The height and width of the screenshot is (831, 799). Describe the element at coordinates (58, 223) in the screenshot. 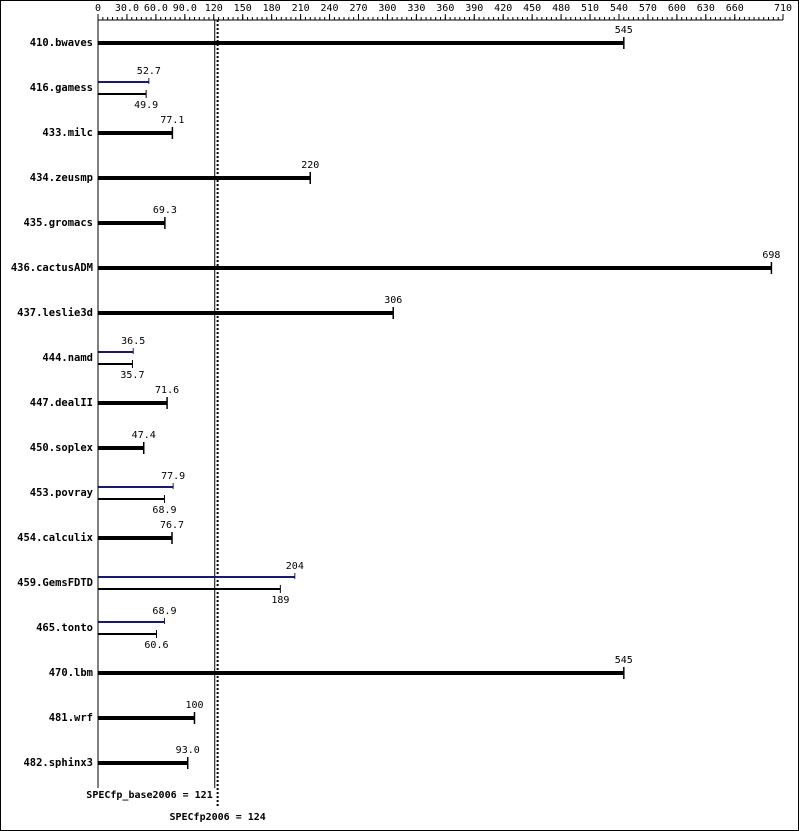

I see `category-label: 435.gromacs` at that location.